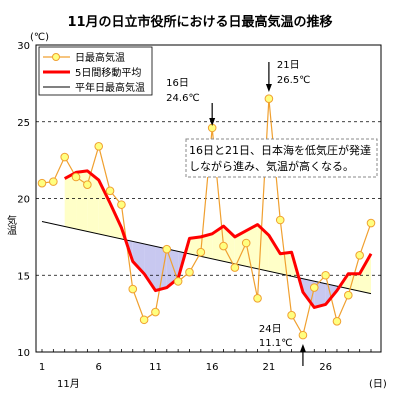 Image resolution: width=400 pixels, height=400 pixels. Describe the element at coordinates (378, 384) in the screenshot. I see `x-unit-label: (日)` at that location.